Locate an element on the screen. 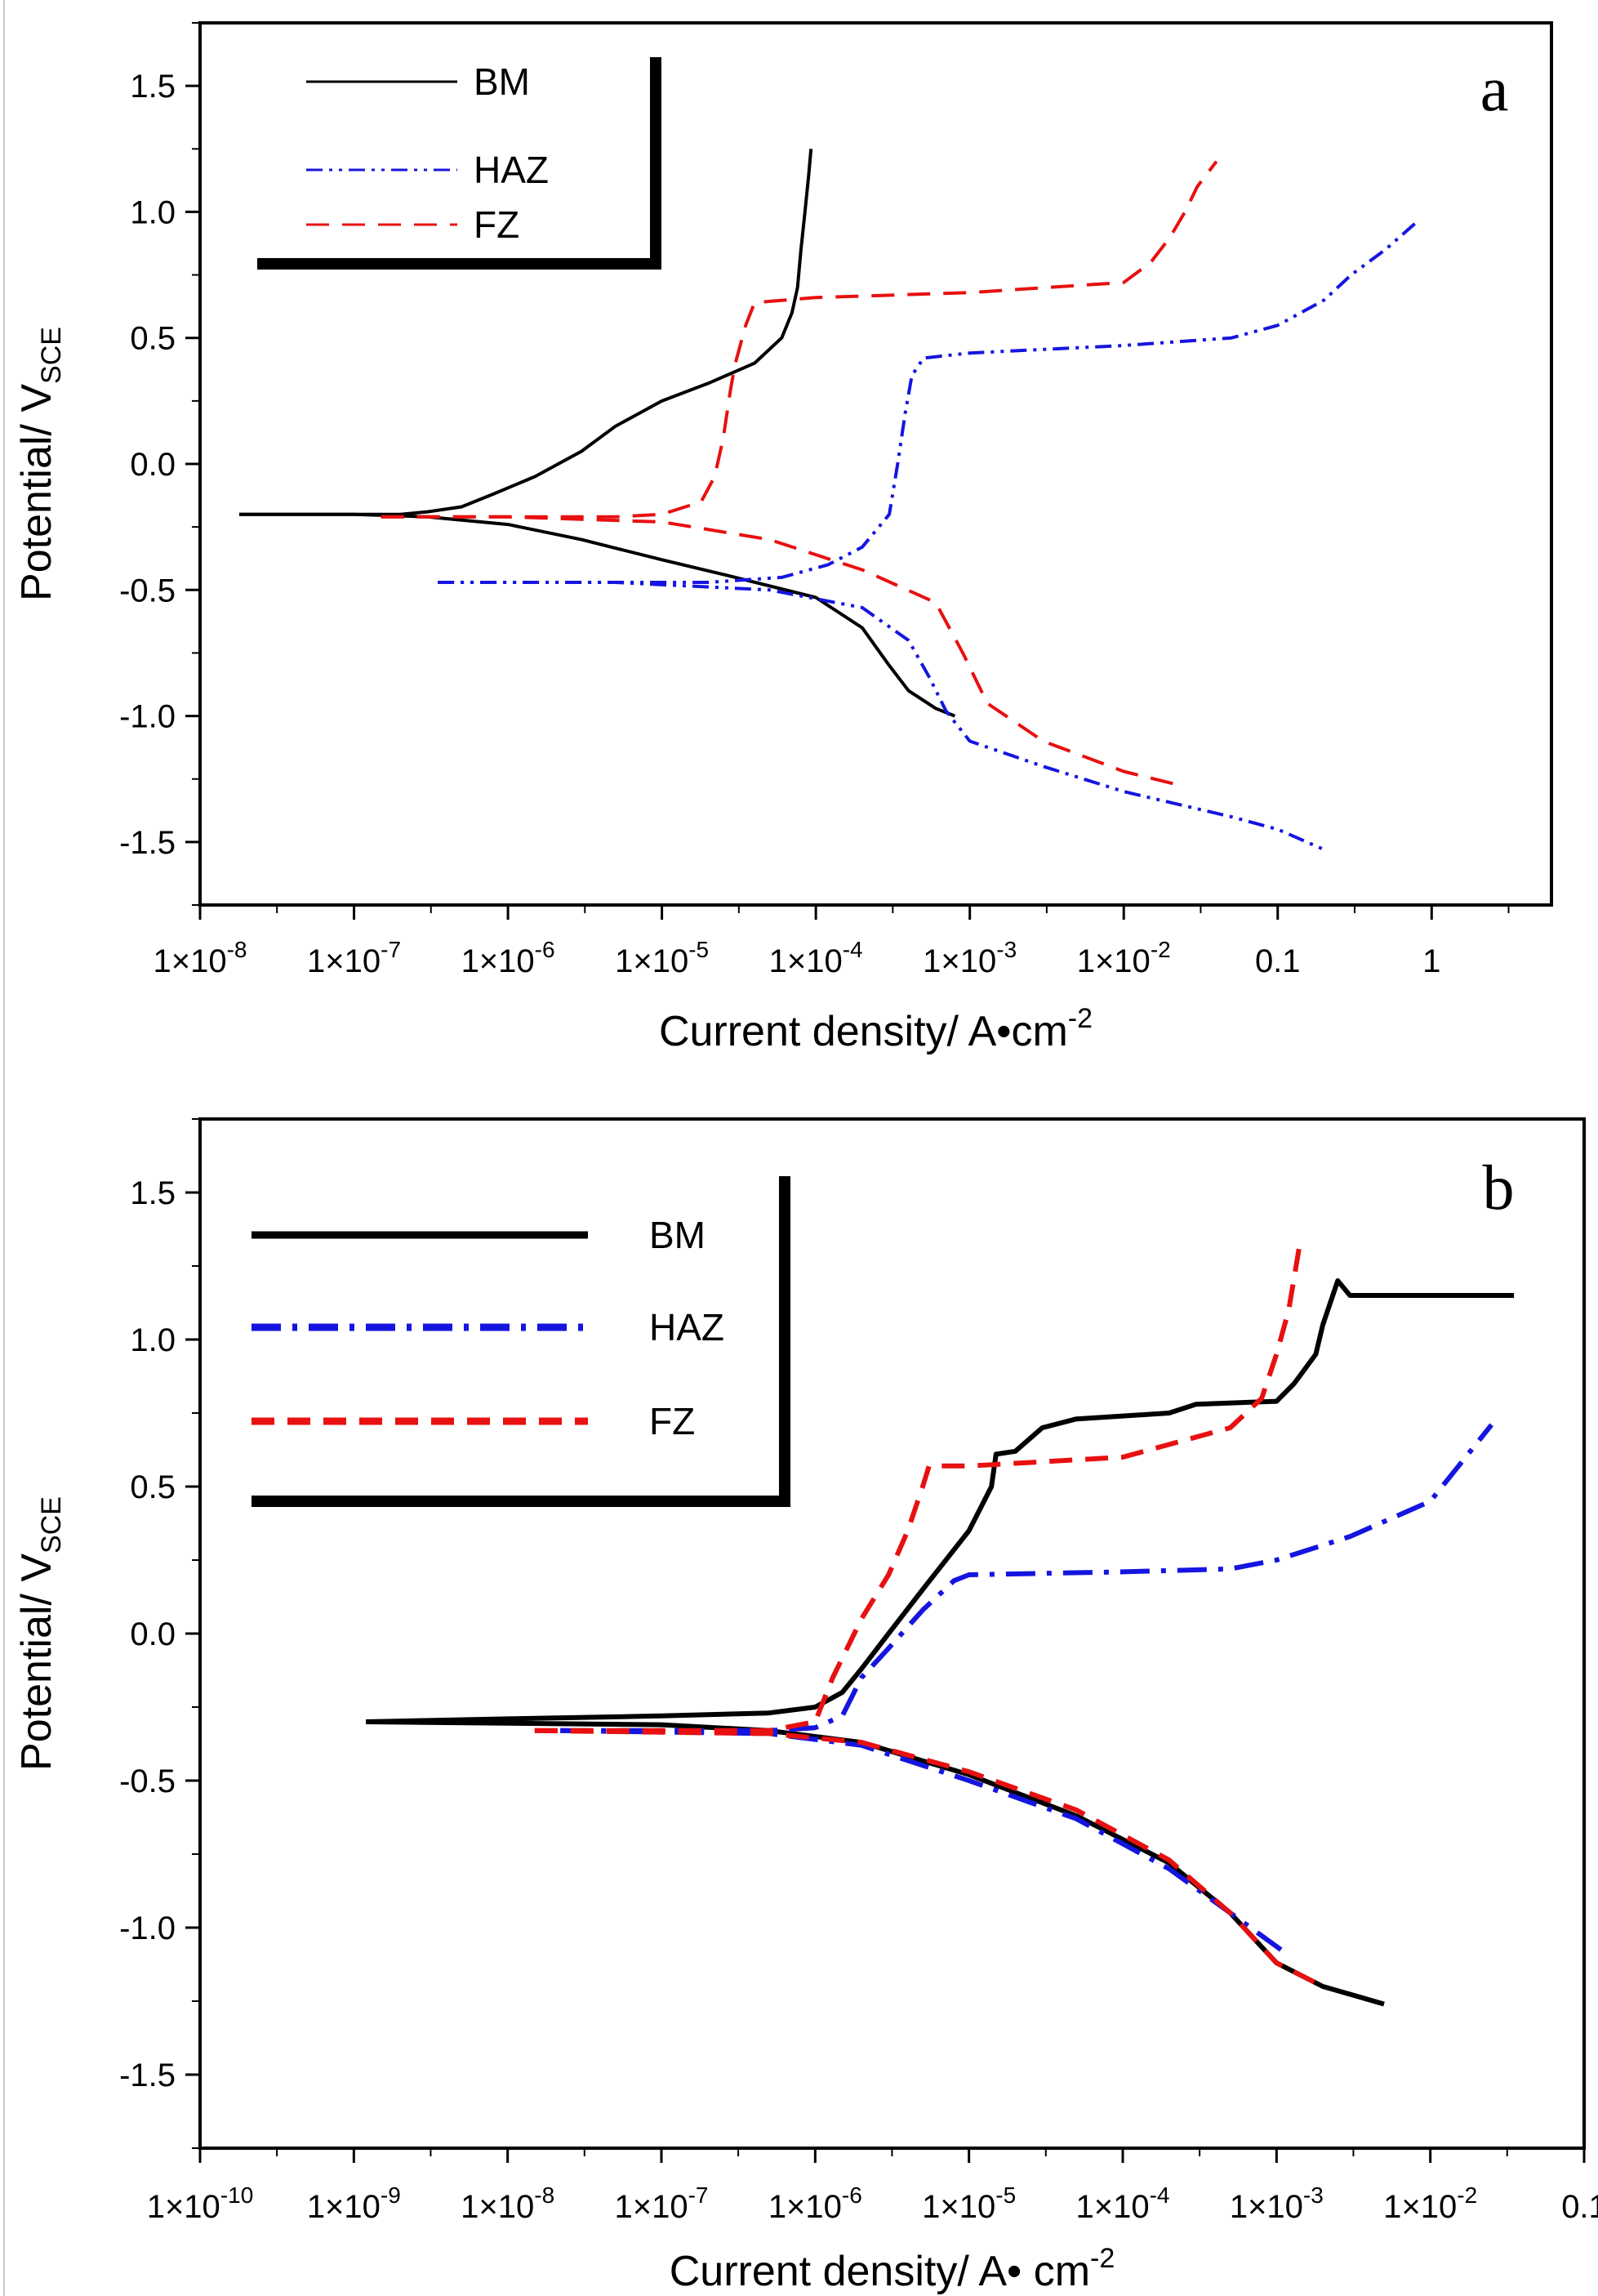 The width and height of the screenshot is (1598, 2296). series-bm-anodic-branch is located at coordinates (526, 332).